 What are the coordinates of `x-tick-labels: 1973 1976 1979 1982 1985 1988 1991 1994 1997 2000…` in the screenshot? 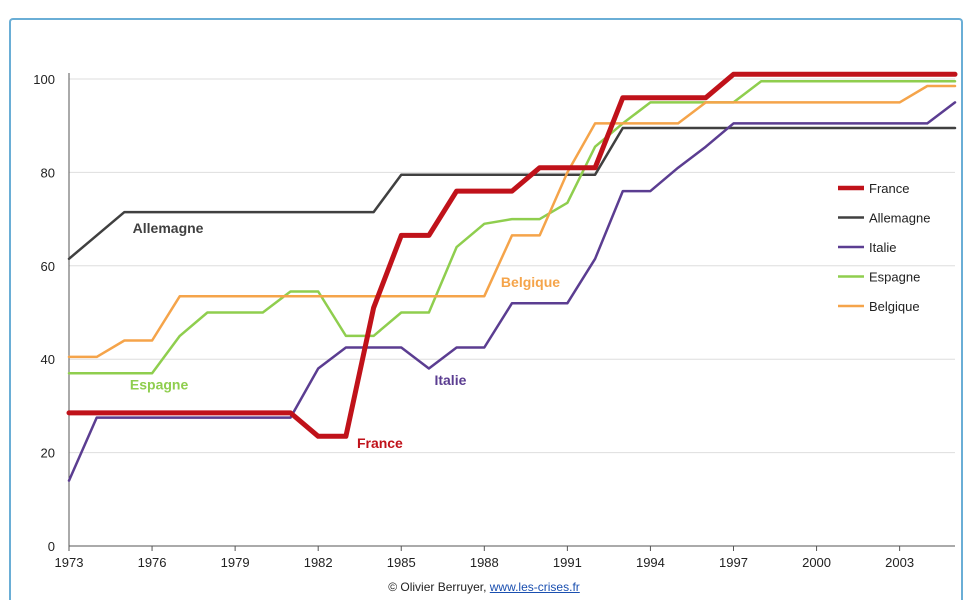 It's located at (485, 562).